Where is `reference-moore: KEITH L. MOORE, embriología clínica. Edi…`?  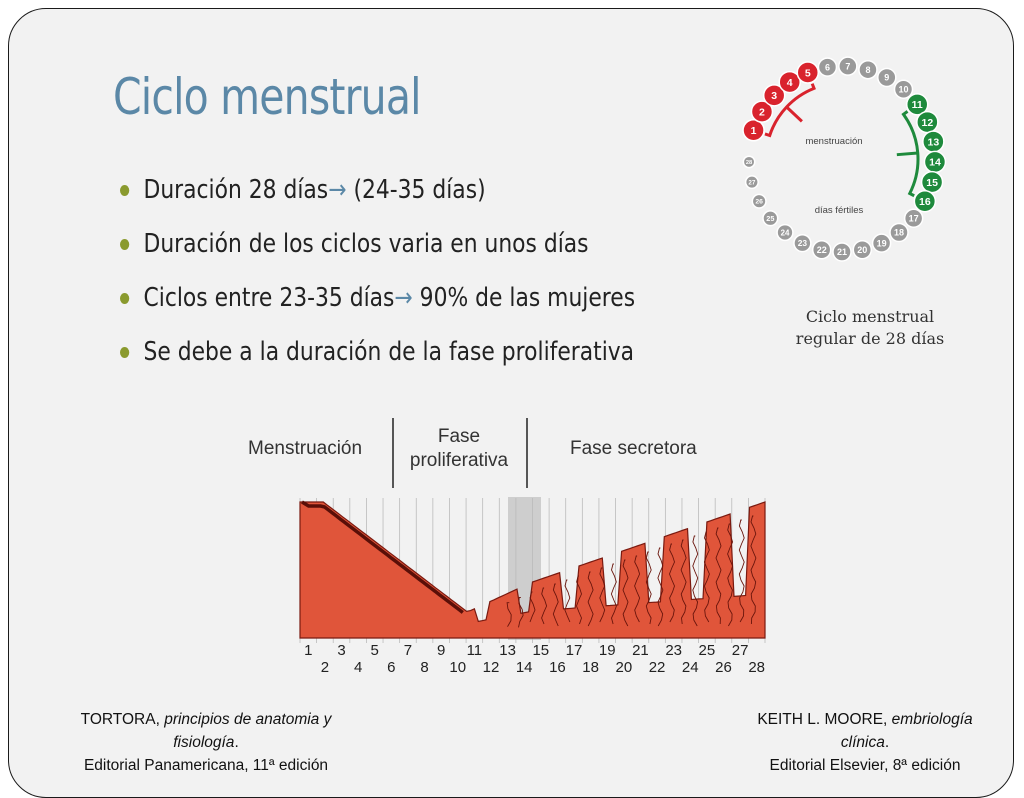
reference-moore: KEITH L. MOORE, embriología clínica. Edi… is located at coordinates (865, 742).